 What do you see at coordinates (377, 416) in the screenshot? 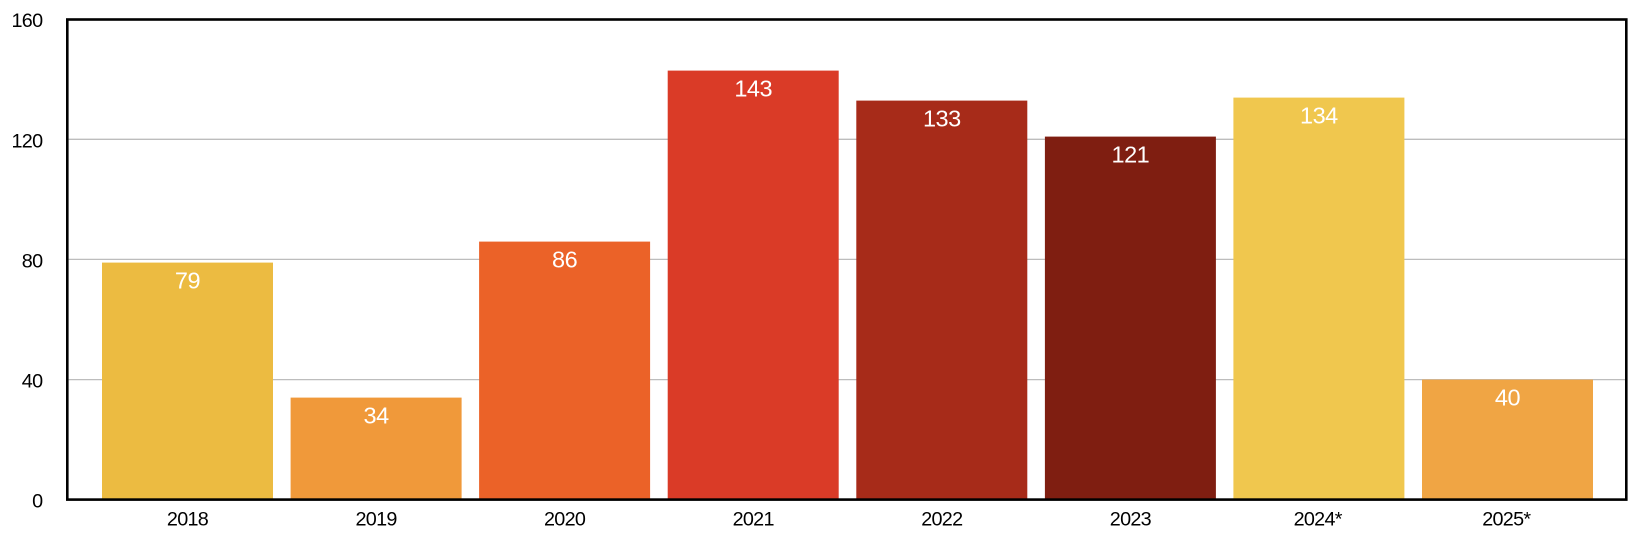
I see `svg-text: 34` at bounding box center [377, 416].